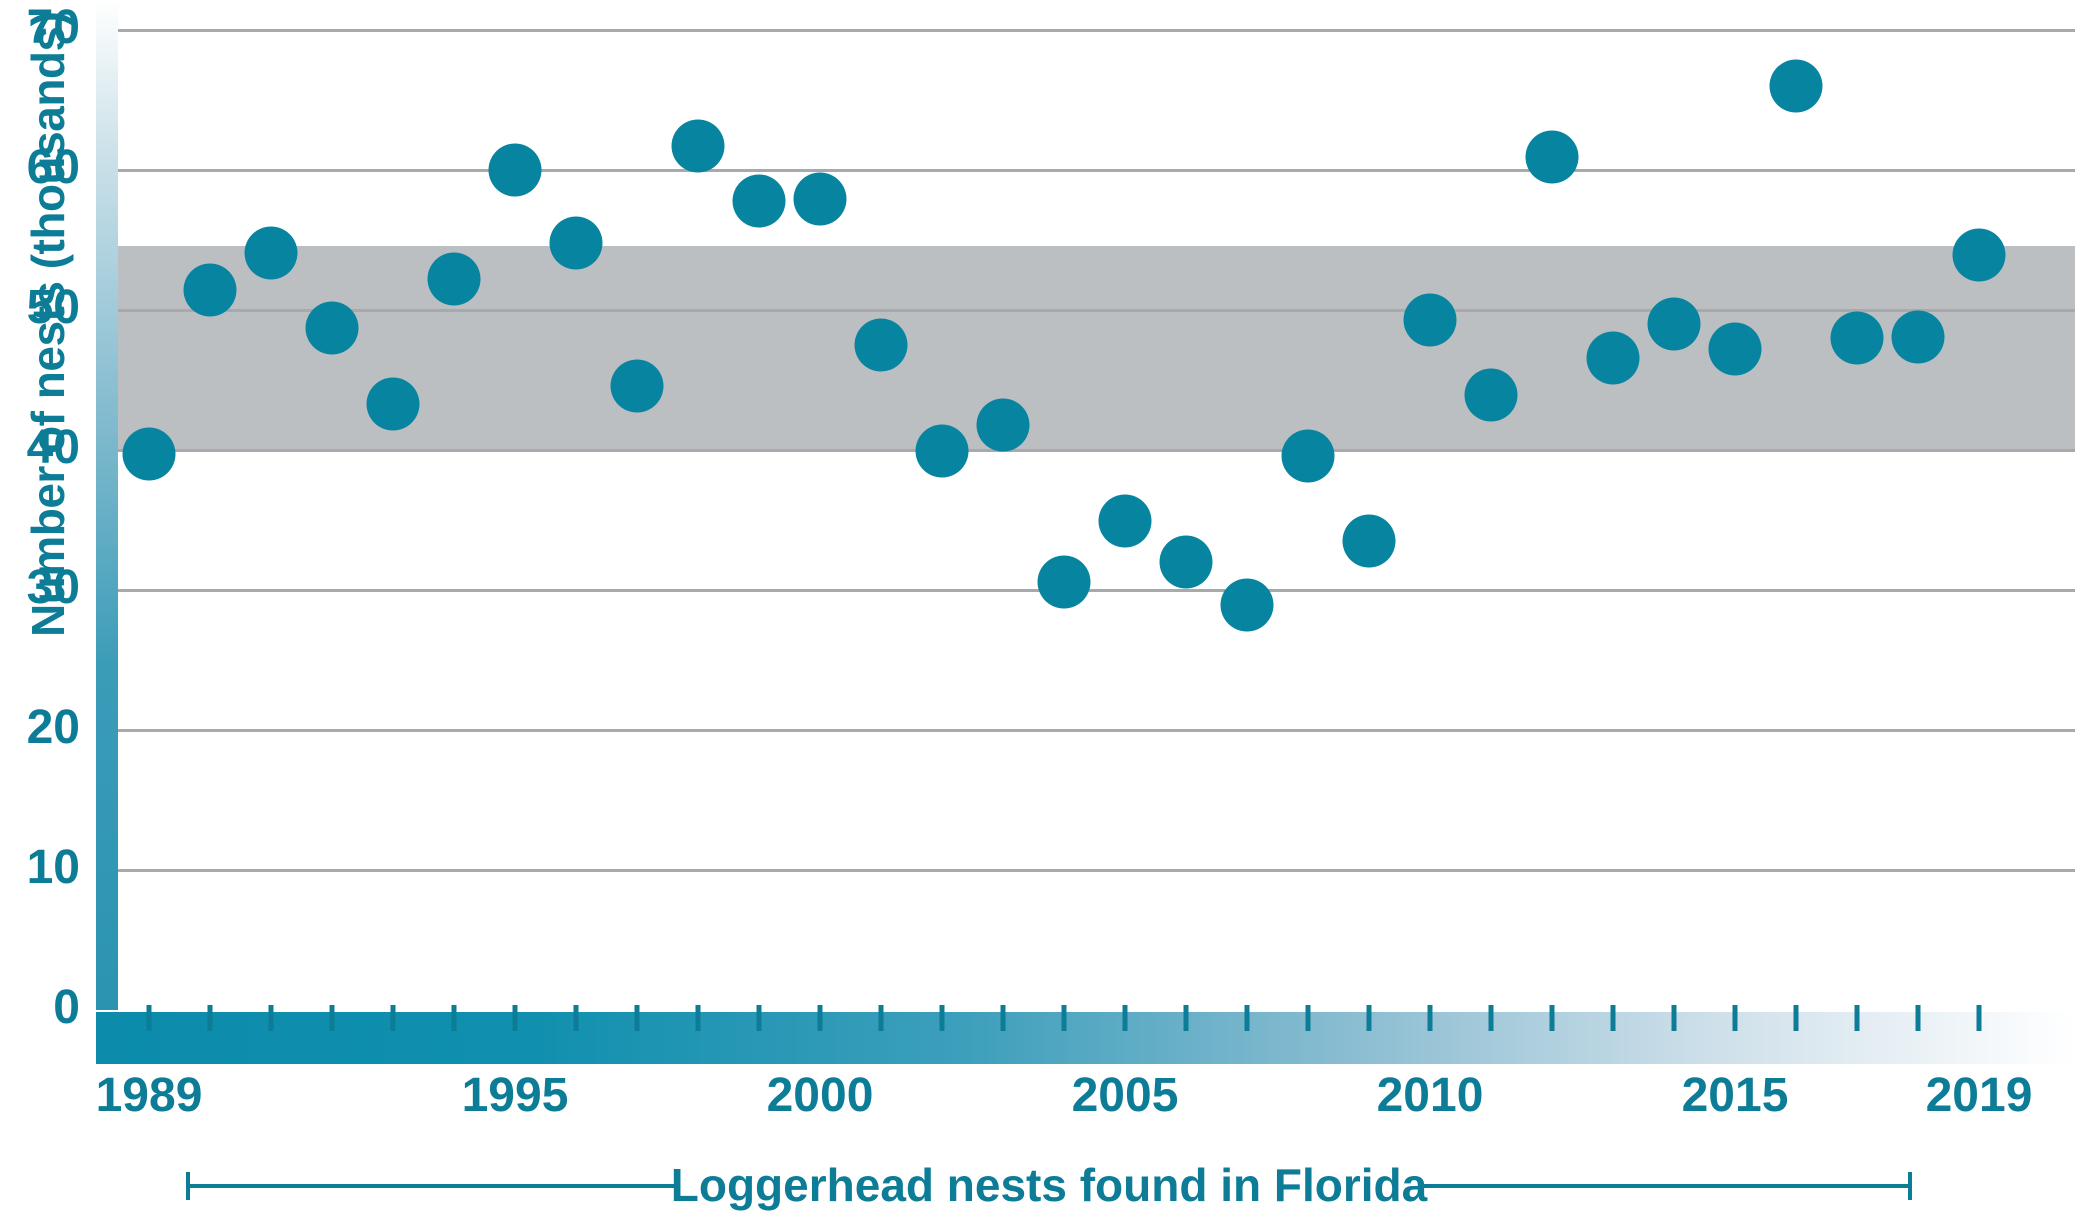 The width and height of the screenshot is (2098, 1225). Describe the element at coordinates (1664, 1186) in the screenshot. I see `caption-rule-right` at that location.